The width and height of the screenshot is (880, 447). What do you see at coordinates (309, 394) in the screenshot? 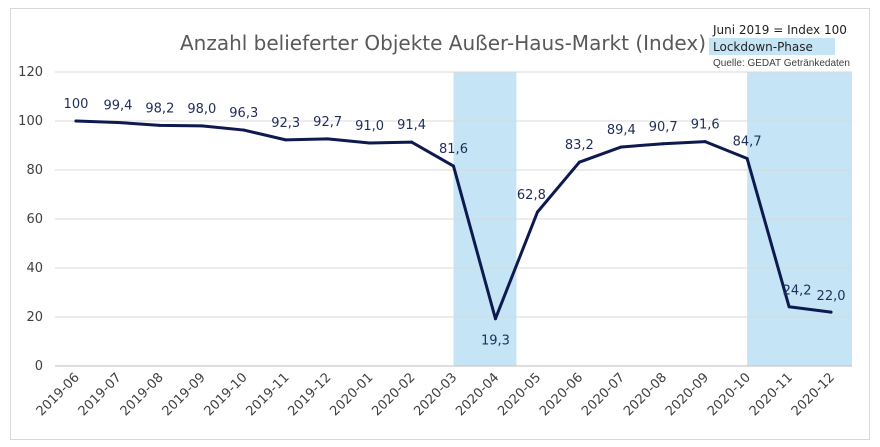
I see `x-tick-label: 2019-12` at bounding box center [309, 394].